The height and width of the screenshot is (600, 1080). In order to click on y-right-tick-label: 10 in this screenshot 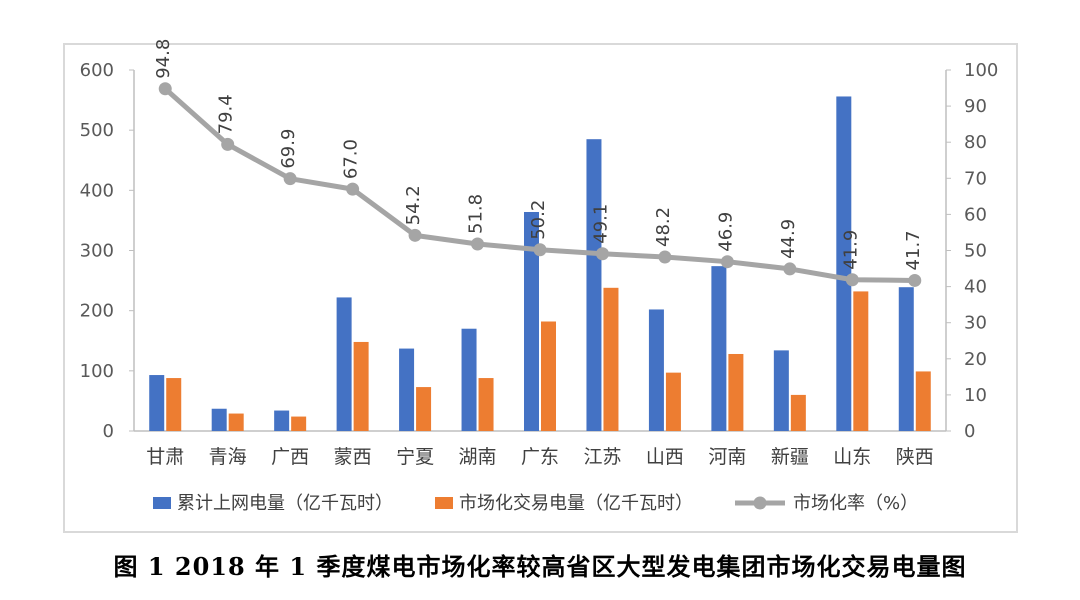, I will do `click(975, 395)`.